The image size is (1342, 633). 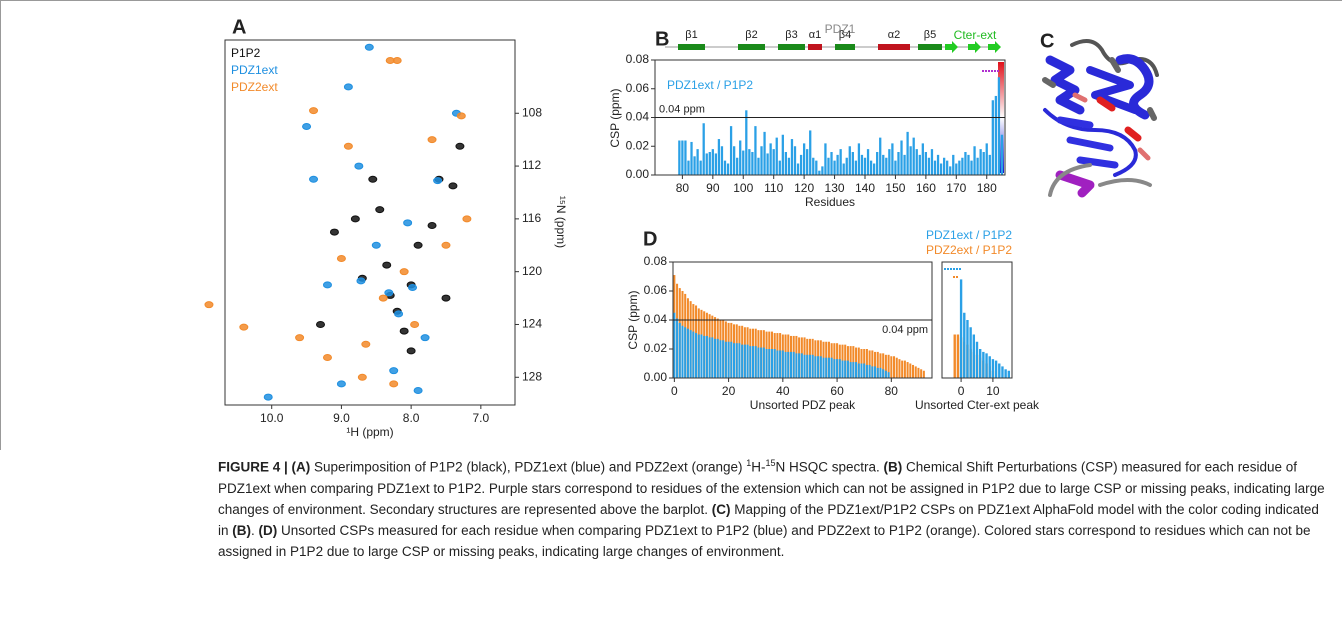 I want to click on y-tick-label: 0.08, so click(x=656, y=261).